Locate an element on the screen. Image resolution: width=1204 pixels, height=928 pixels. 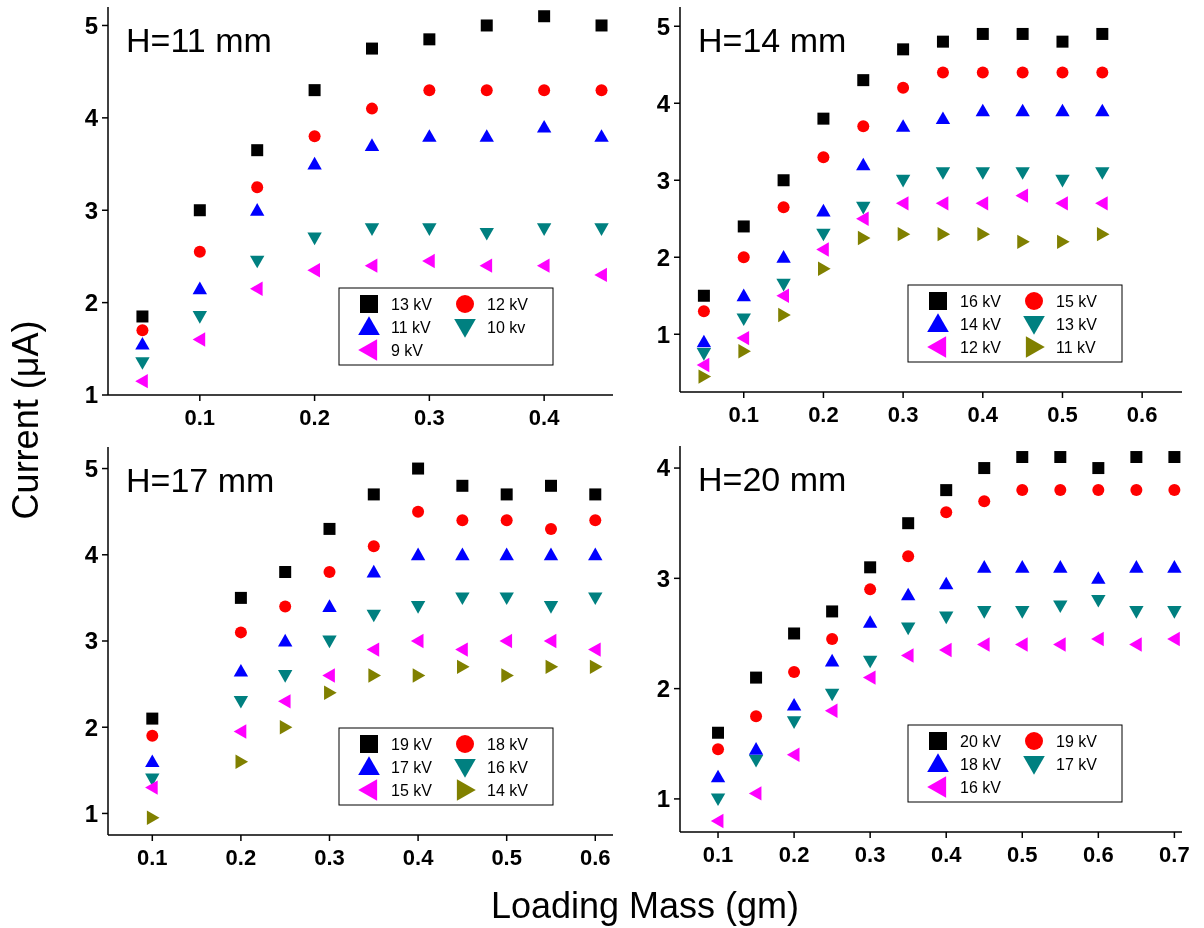
x-tick-label: 0.3 is located at coordinates (429, 417).